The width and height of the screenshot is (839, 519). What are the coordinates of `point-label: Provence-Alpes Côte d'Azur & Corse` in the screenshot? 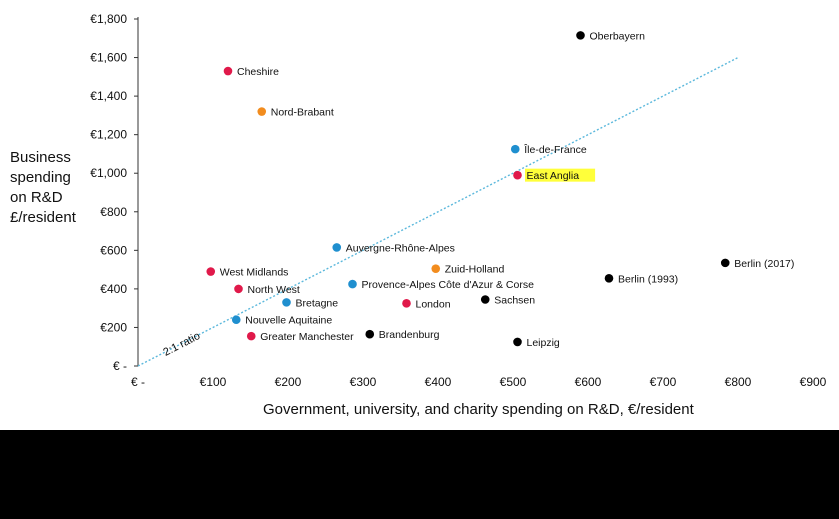 It's located at (448, 285).